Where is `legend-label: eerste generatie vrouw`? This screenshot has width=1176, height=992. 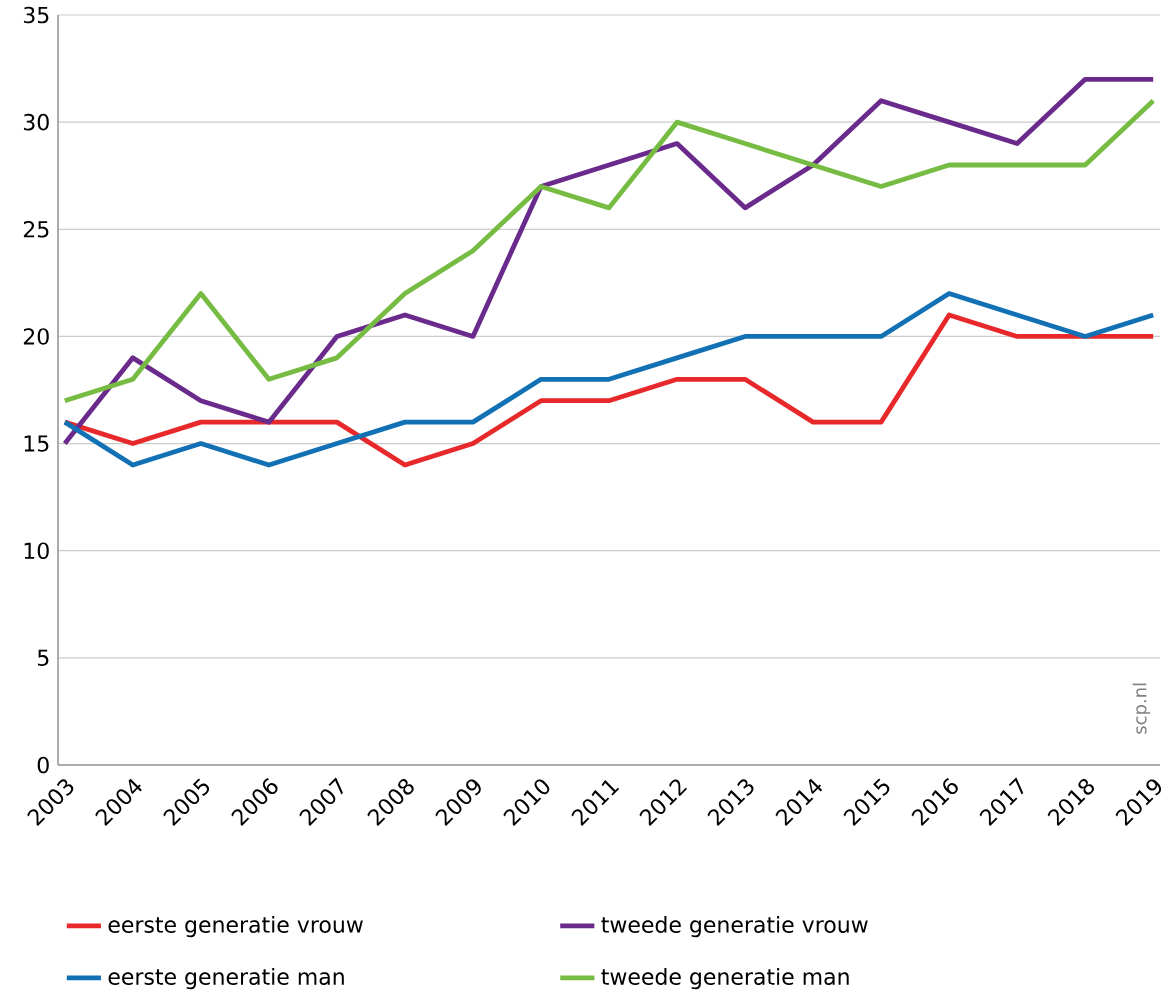 legend-label: eerste generatie vrouw is located at coordinates (235, 926).